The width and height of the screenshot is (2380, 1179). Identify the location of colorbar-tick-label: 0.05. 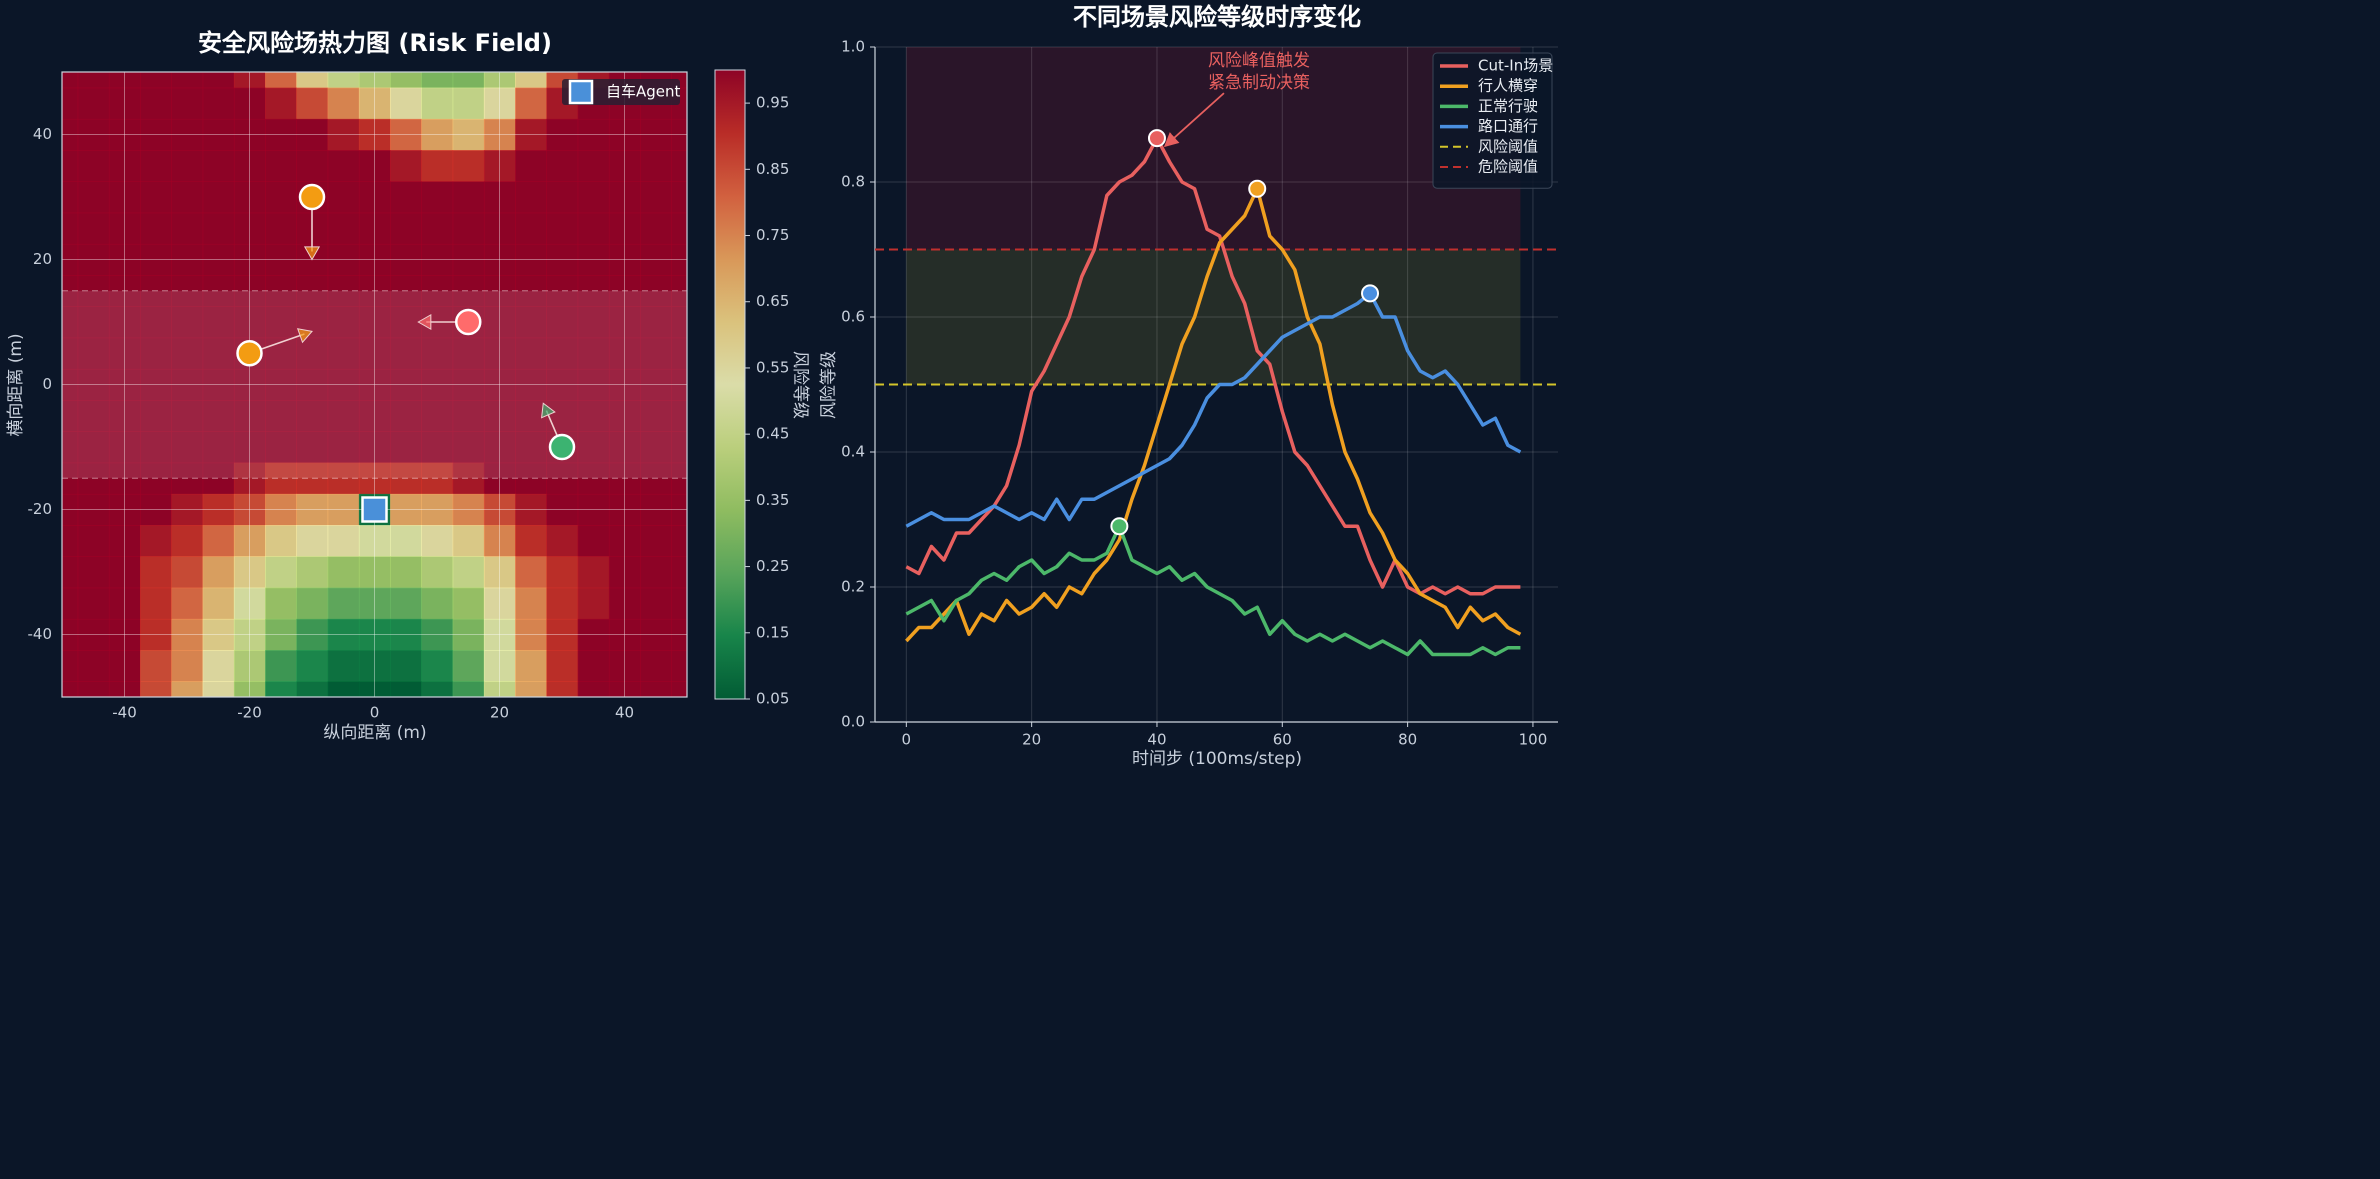
(772, 699).